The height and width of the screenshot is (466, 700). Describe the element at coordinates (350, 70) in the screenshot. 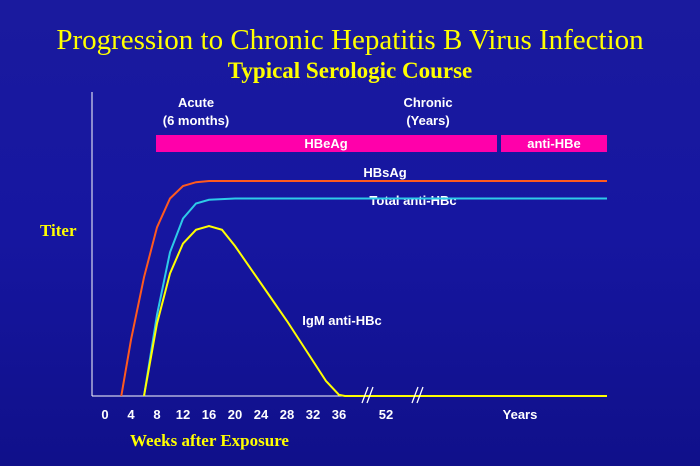

I see `chart-subtitle: Typical Serologic Course` at that location.